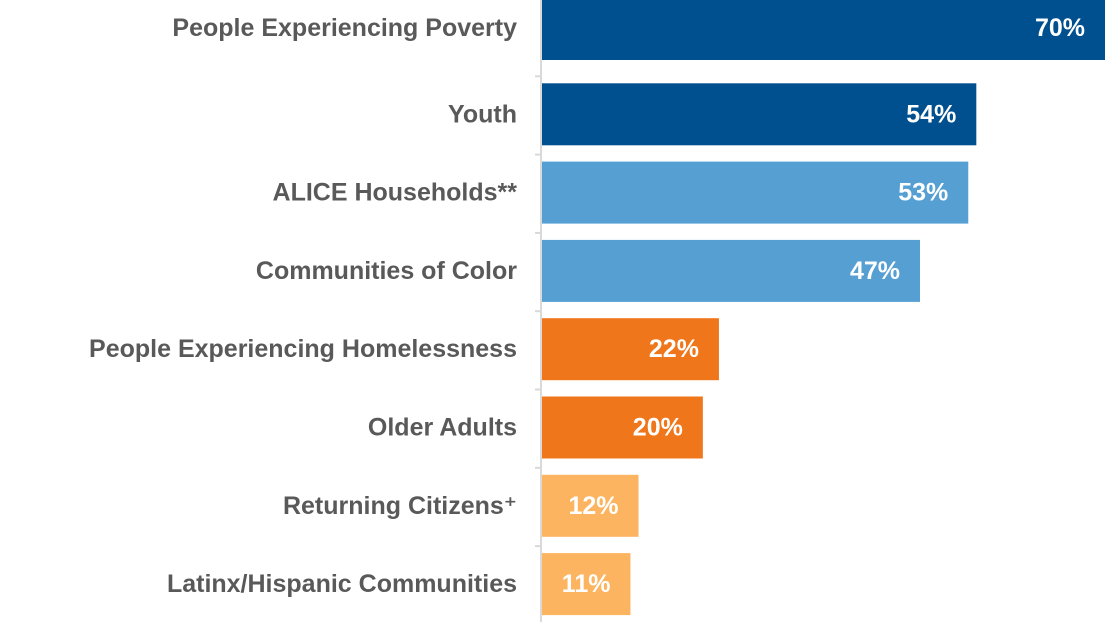 The height and width of the screenshot is (622, 1117). What do you see at coordinates (1060, 28) in the screenshot?
I see `value-label: 70%` at bounding box center [1060, 28].